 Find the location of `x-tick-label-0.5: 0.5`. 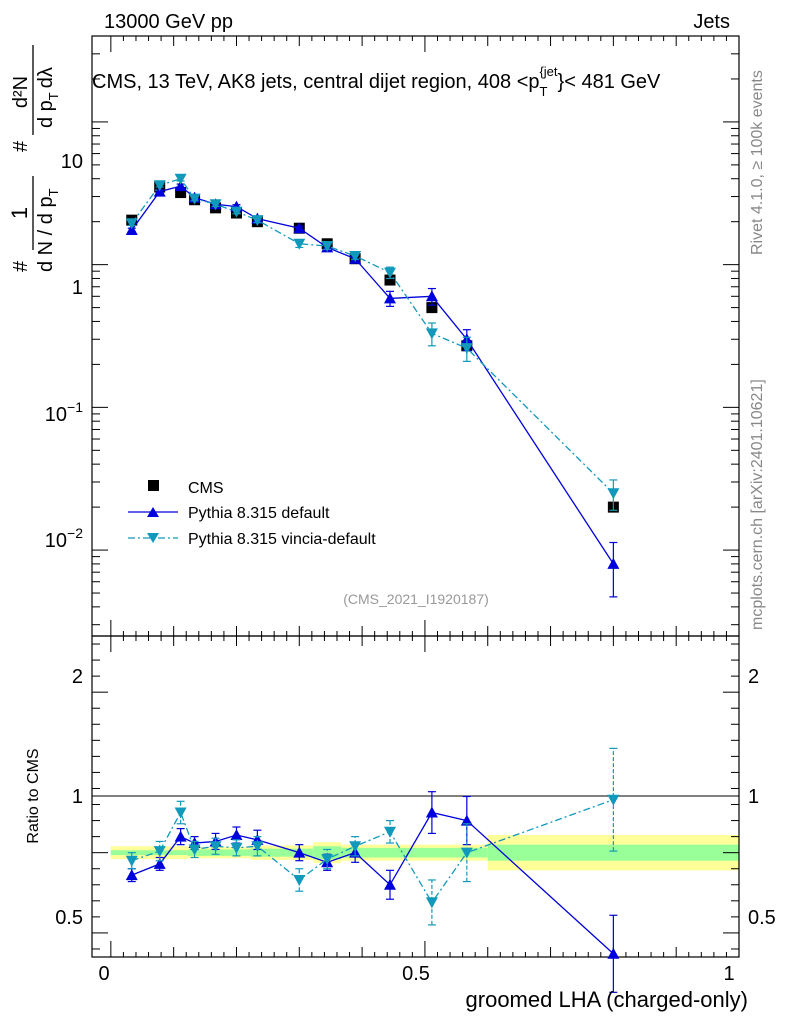

x-tick-label-0.5: 0.5 is located at coordinates (416, 974).